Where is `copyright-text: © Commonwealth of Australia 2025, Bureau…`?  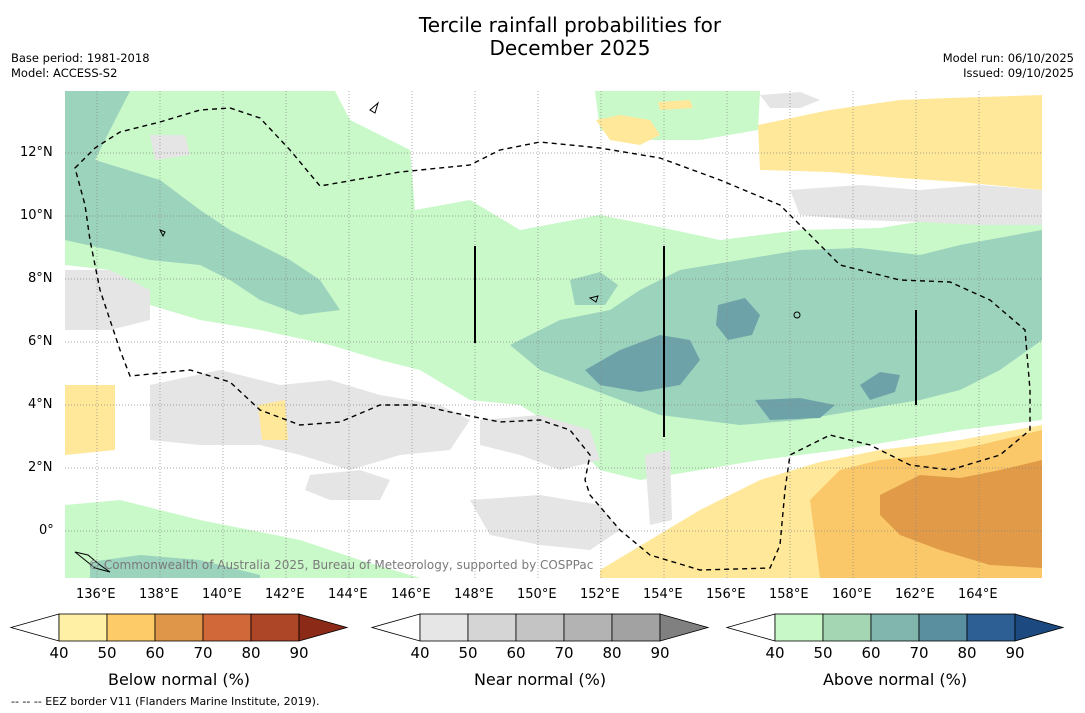 copyright-text: © Commonwealth of Australia 2025, Bureau… is located at coordinates (341, 565).